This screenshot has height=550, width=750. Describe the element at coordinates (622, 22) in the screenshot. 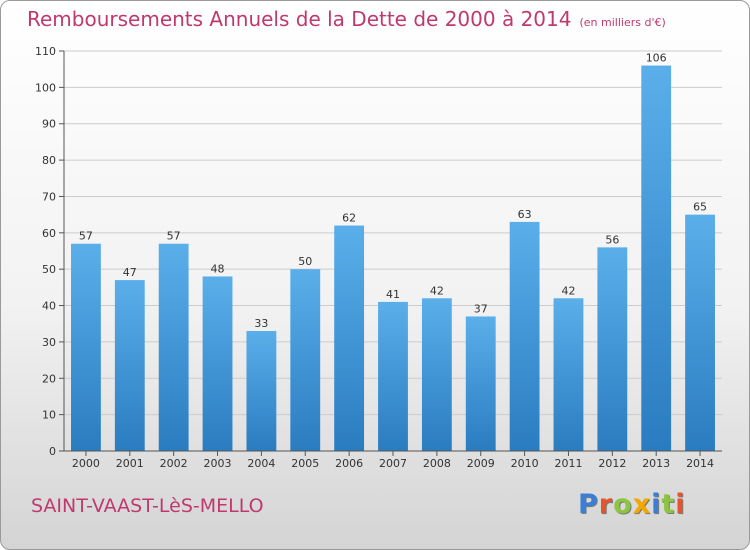

I see `chart-title-unit: (en milliers d'€)` at that location.